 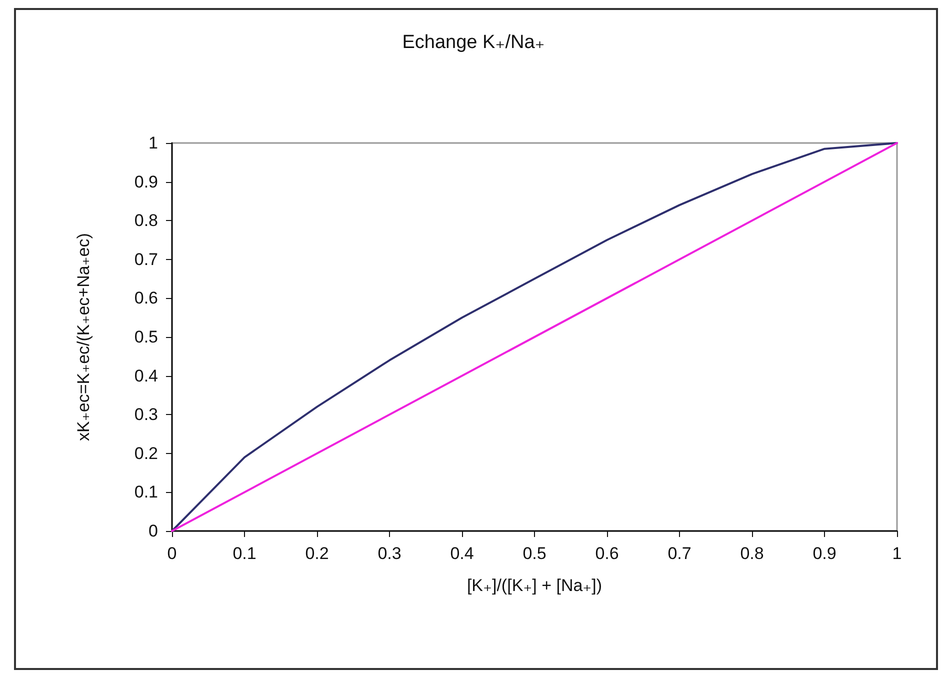 What do you see at coordinates (146, 414) in the screenshot?
I see `y-tick-label: 0.3` at bounding box center [146, 414].